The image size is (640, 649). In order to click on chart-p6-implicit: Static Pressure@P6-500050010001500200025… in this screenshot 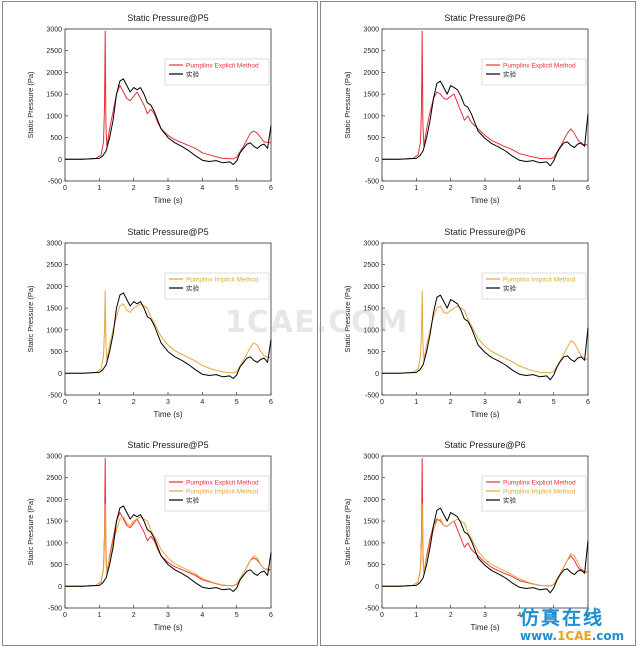, I will do `click(466, 323)`.